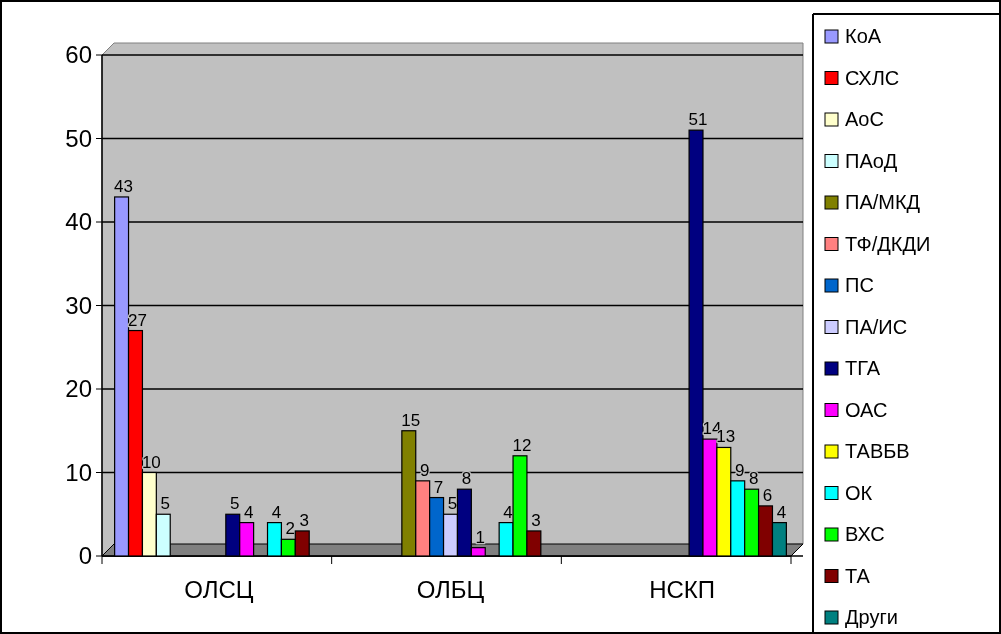  Describe the element at coordinates (876, 326) in the screenshot. I see `legend-label: ПА/ИС` at that location.